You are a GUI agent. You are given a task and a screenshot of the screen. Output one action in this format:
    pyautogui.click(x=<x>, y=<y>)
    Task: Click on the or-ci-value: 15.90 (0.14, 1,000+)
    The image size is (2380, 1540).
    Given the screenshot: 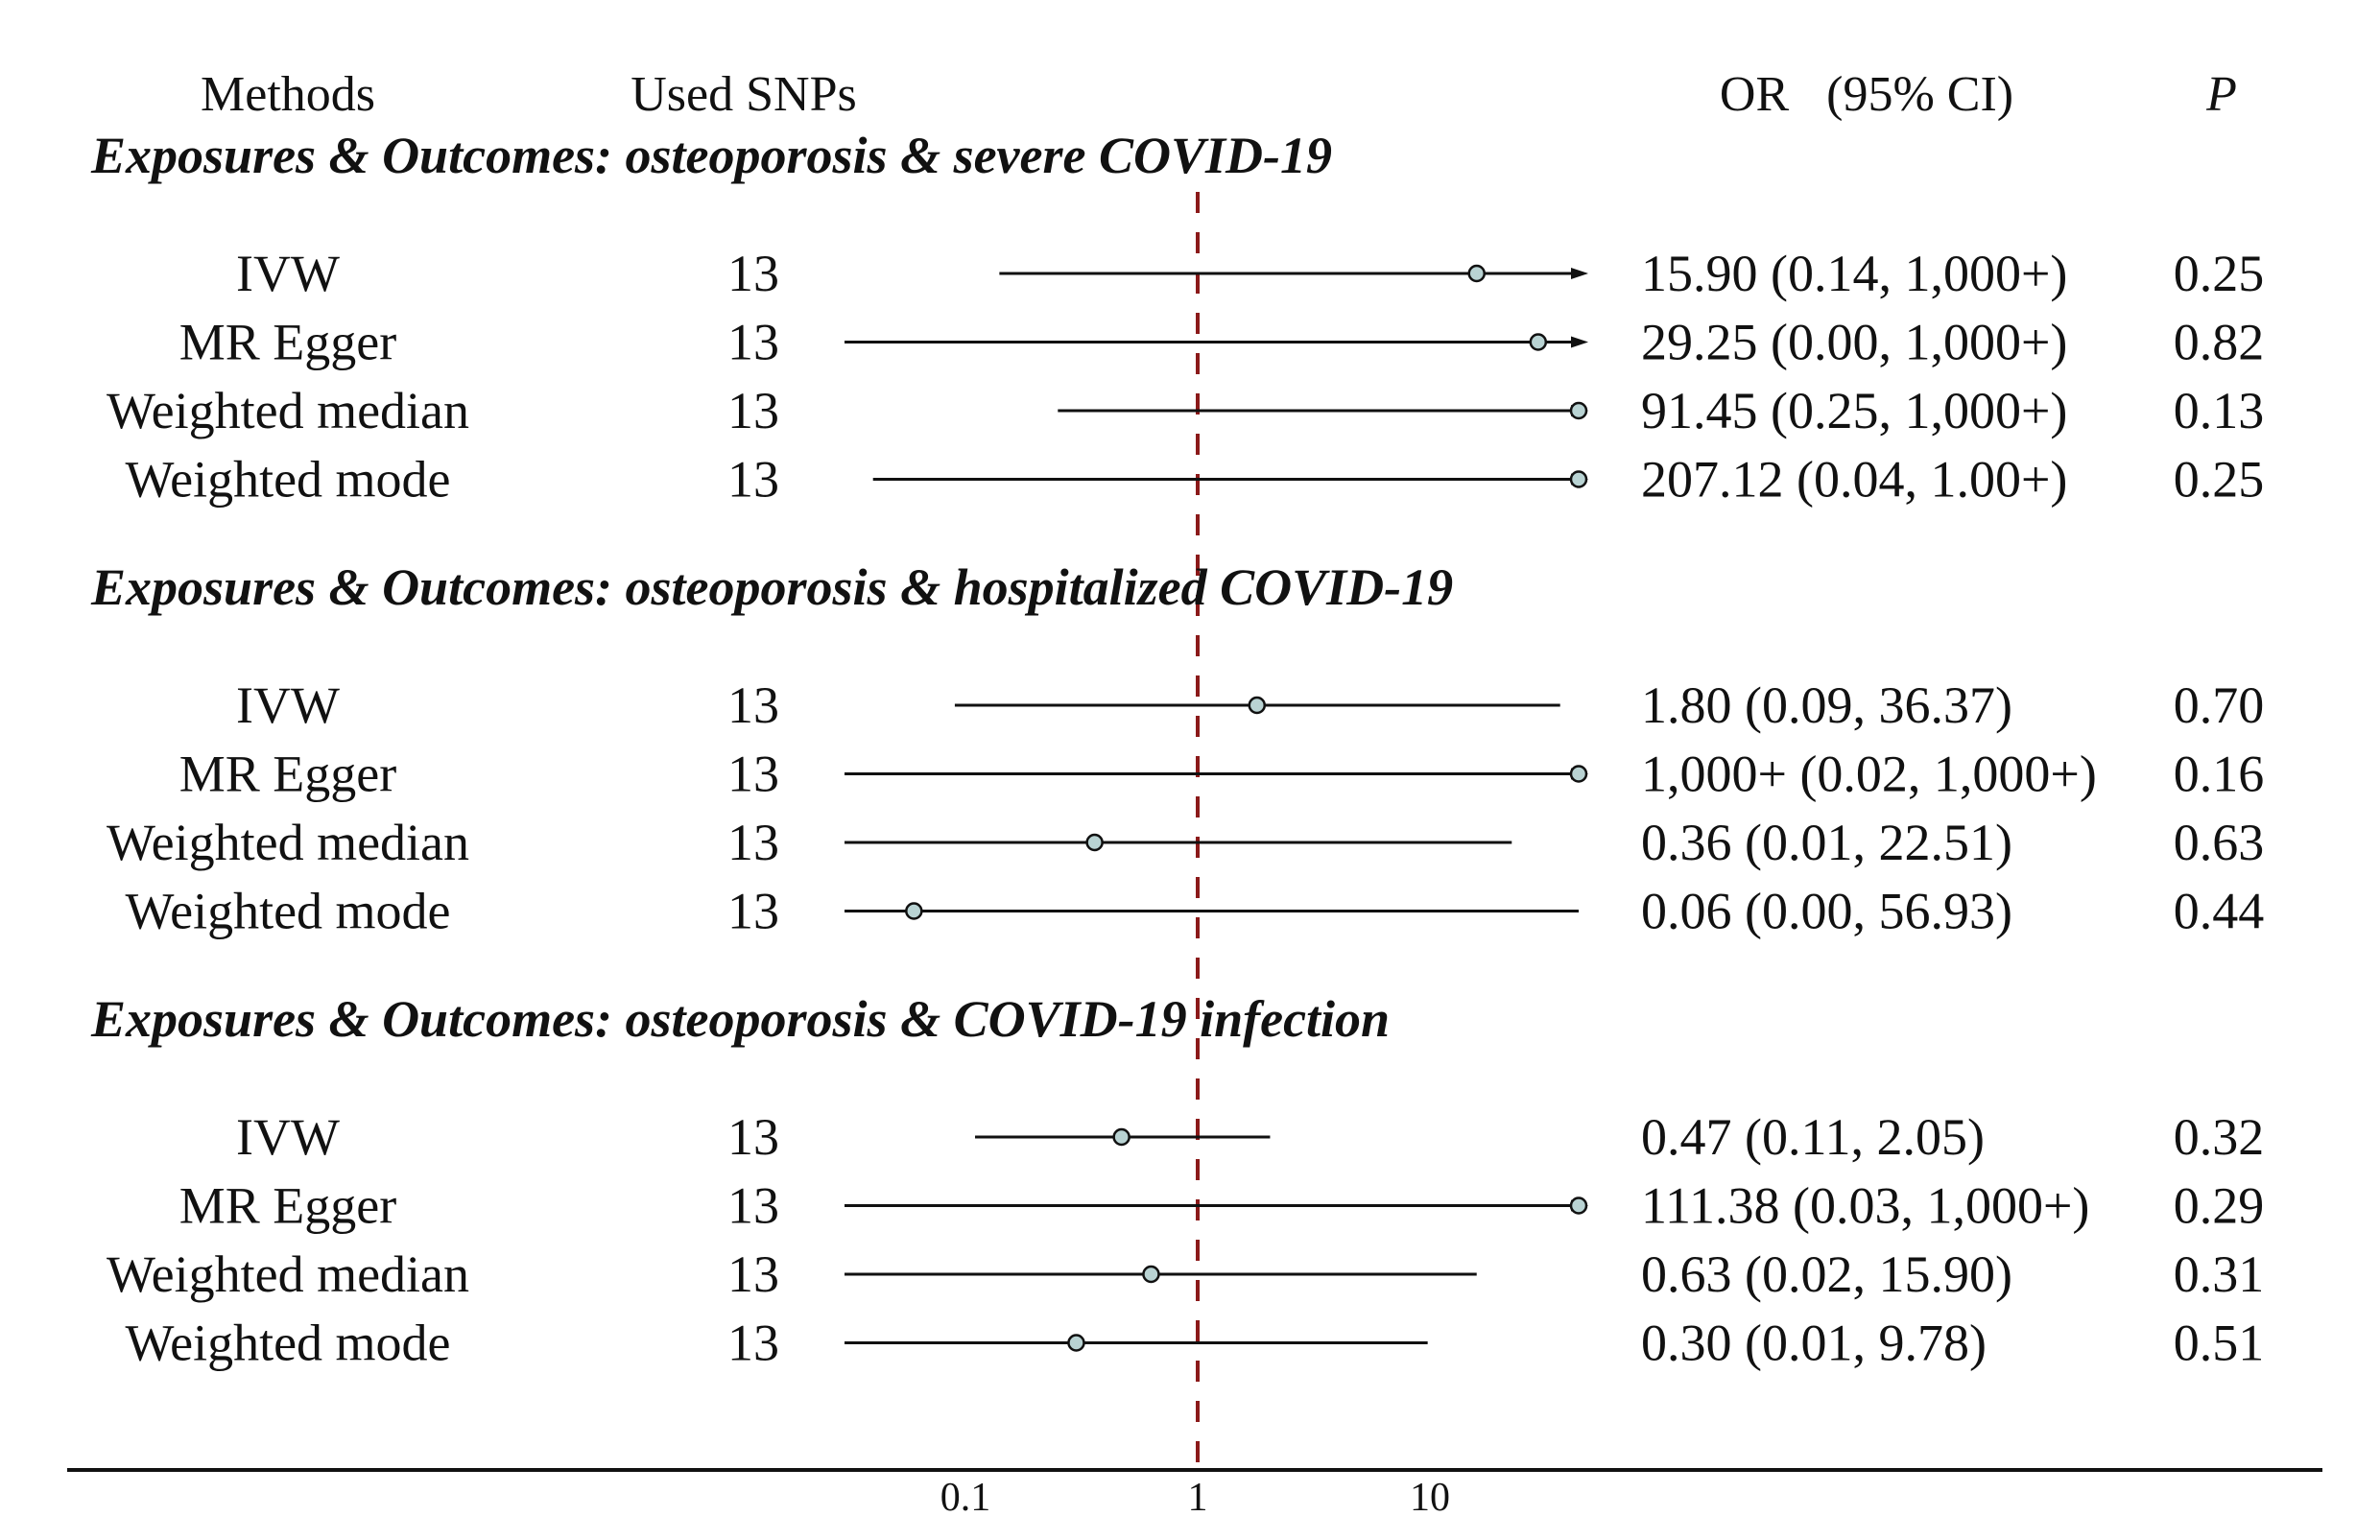 What is the action you would take?
    pyautogui.click(x=1854, y=273)
    